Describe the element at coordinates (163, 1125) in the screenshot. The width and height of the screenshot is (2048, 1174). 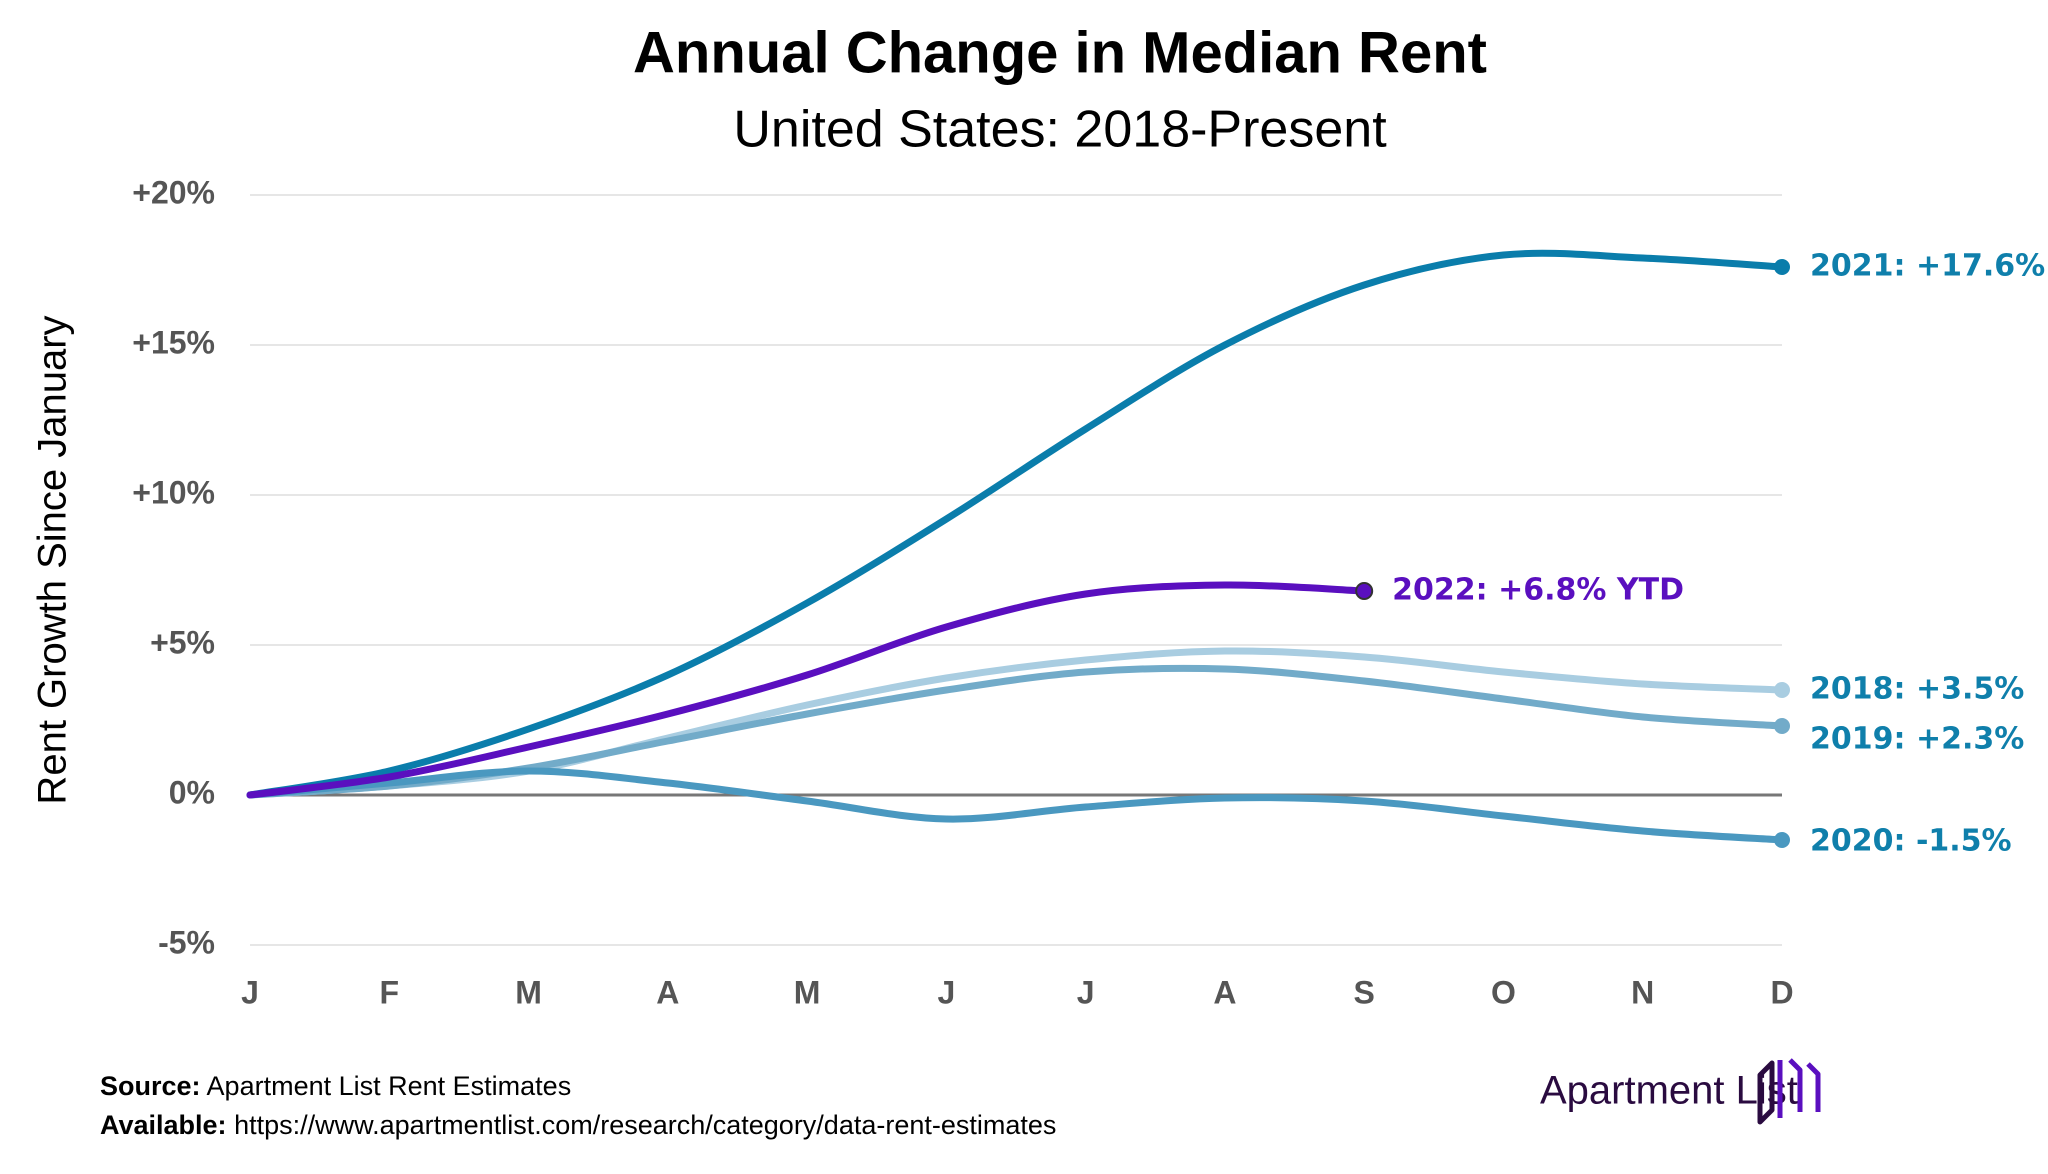
I see `available-label: Available:` at that location.